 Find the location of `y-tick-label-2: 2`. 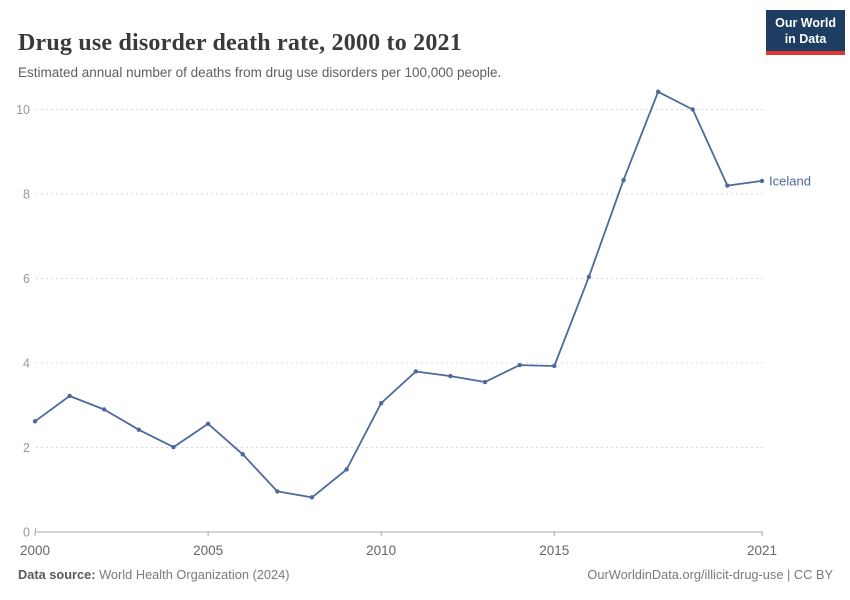

y-tick-label-2: 2 is located at coordinates (26, 448).